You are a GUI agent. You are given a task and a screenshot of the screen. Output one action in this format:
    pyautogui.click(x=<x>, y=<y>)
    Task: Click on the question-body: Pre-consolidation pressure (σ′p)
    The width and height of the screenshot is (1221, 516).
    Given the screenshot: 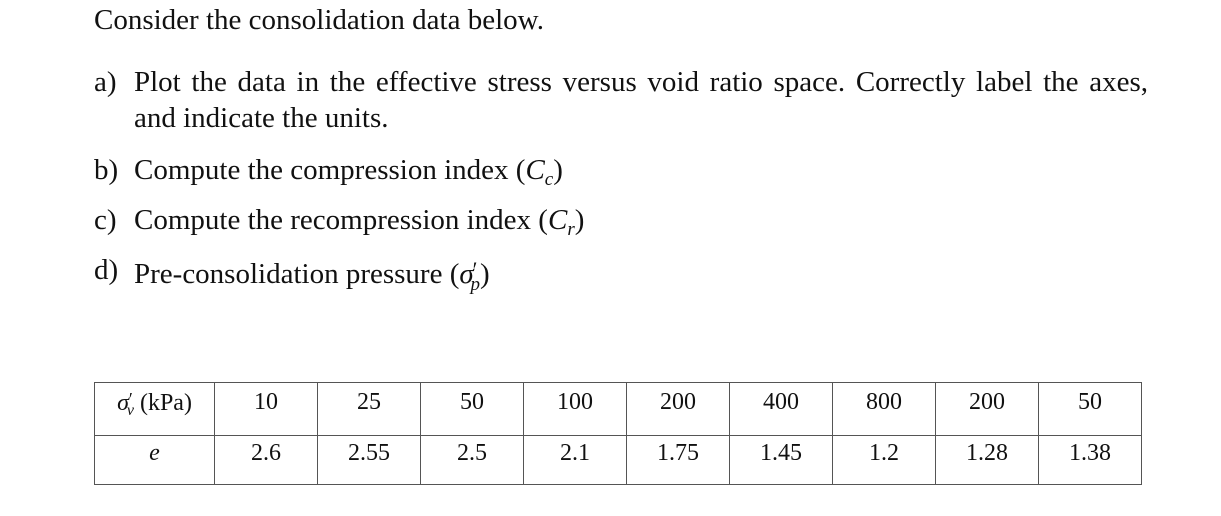 What is the action you would take?
    pyautogui.click(x=312, y=277)
    